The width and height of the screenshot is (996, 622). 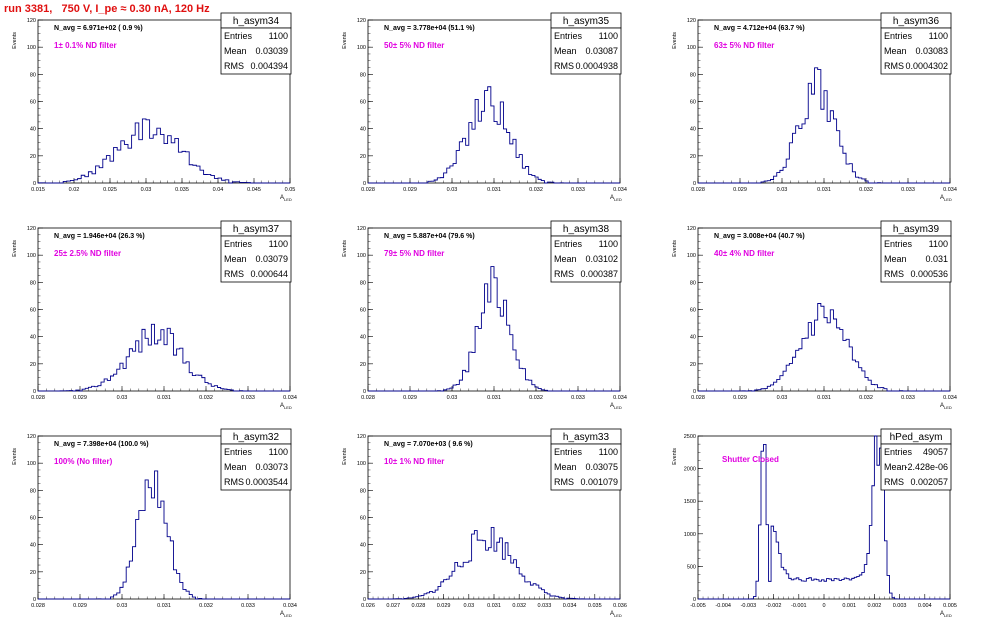 What do you see at coordinates (599, 482) in the screenshot?
I see `stats-value-rms: 0.001079` at bounding box center [599, 482].